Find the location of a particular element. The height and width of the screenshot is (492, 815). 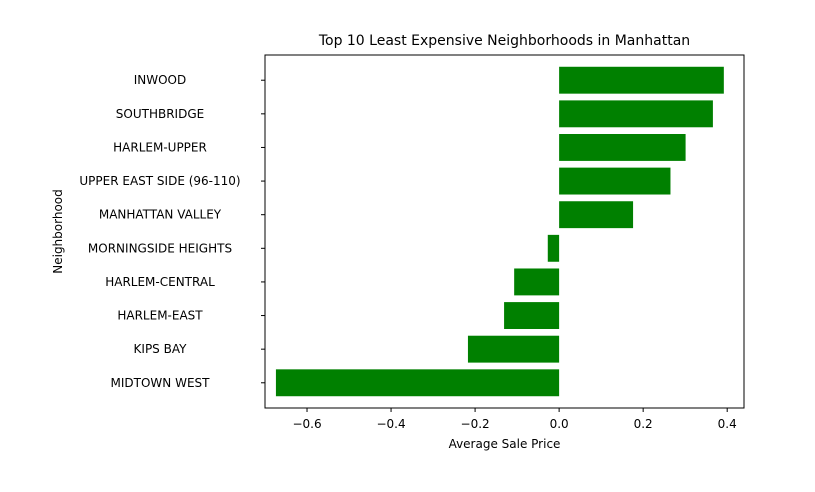

y-tick-label: KIPS BAY is located at coordinates (161, 349).